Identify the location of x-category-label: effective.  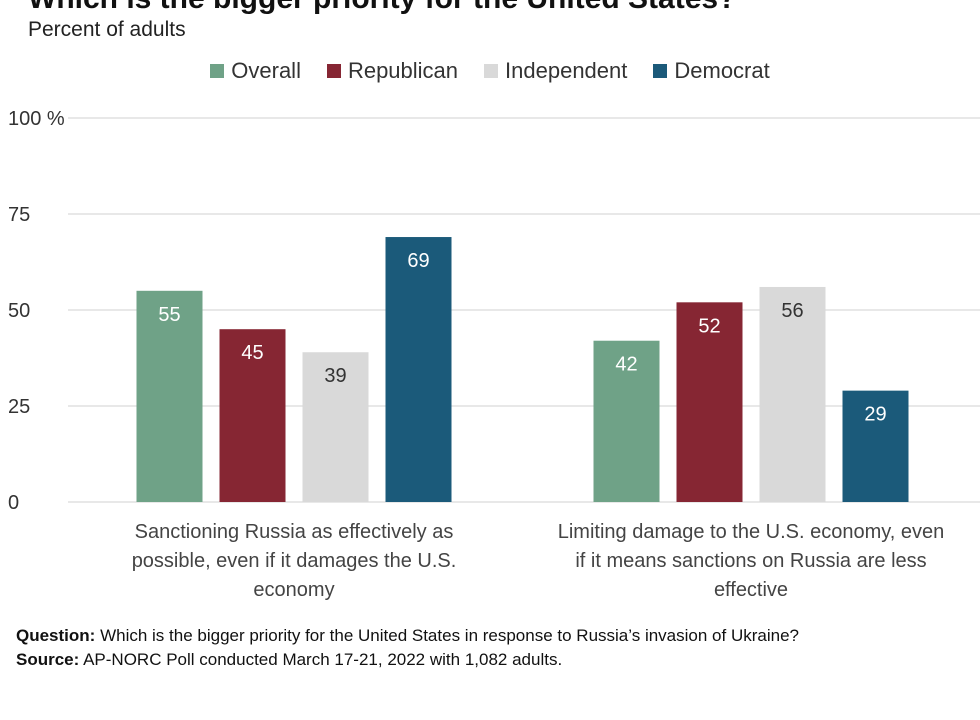
(751, 590).